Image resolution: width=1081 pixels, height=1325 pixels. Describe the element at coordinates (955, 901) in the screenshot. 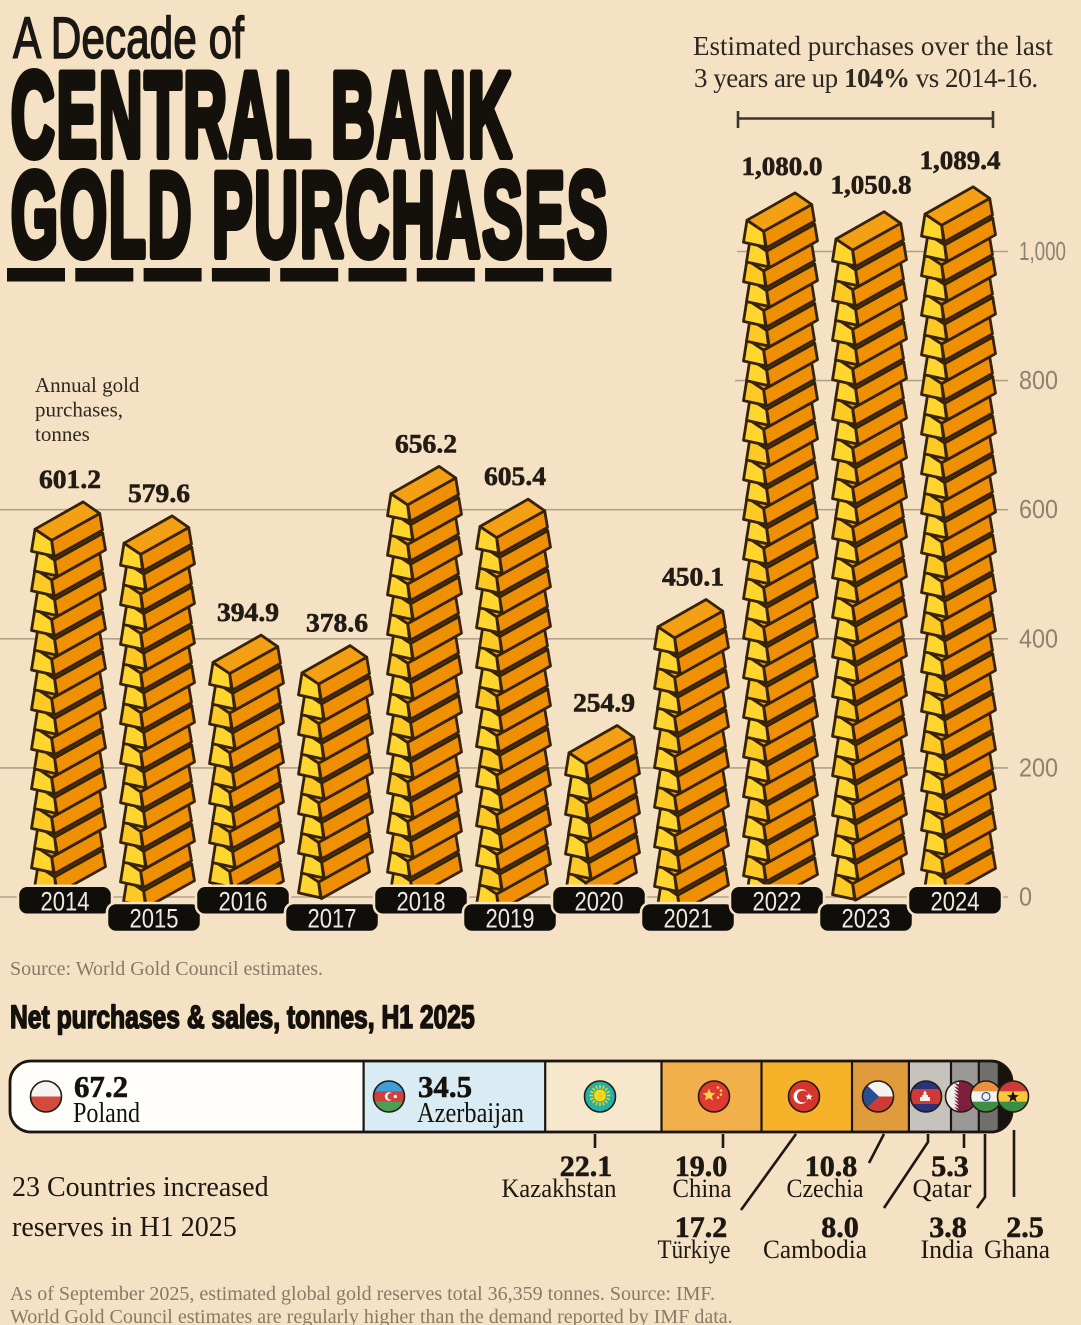

I see `svg-text: 2024` at that location.